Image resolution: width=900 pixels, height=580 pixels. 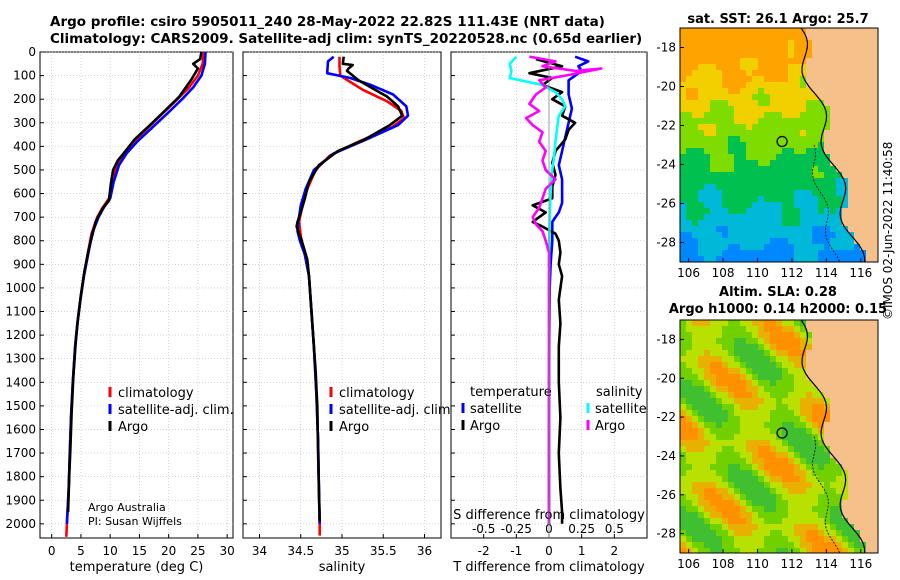 What do you see at coordinates (20, 477) in the screenshot?
I see `depth-tick-label: 1800` at bounding box center [20, 477].